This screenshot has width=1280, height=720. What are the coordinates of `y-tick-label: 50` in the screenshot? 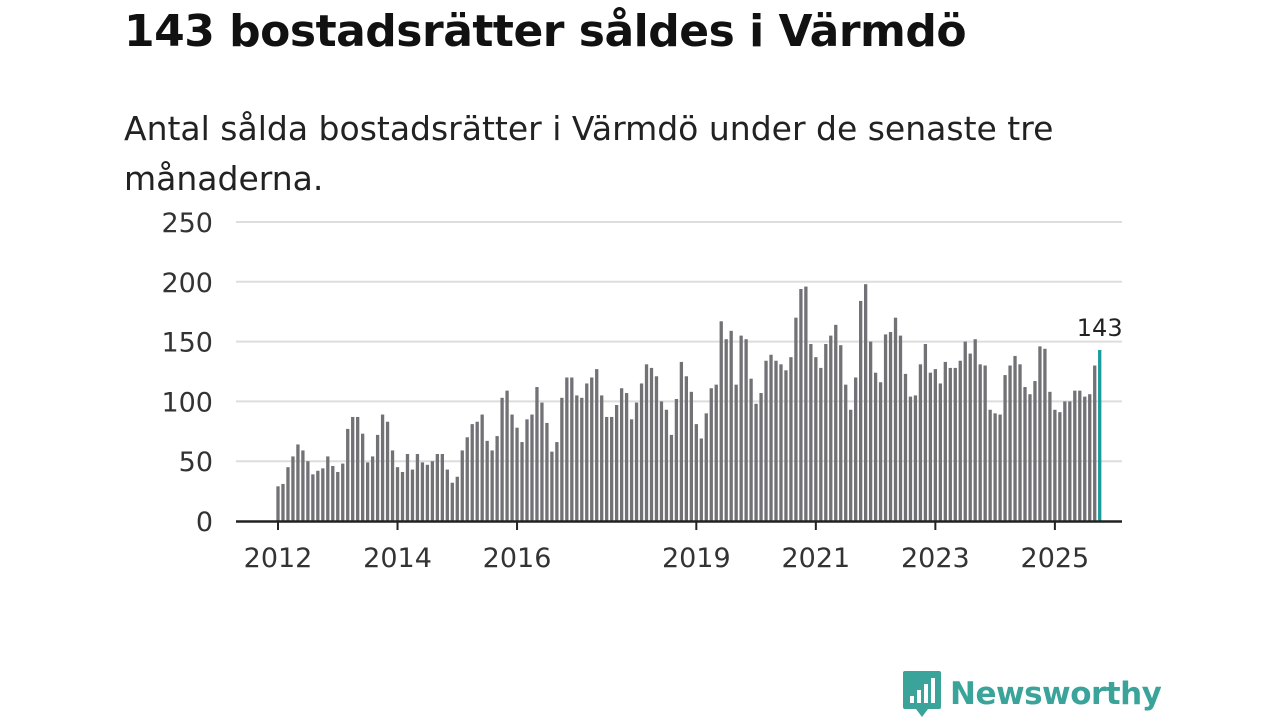 It's located at (196, 462).